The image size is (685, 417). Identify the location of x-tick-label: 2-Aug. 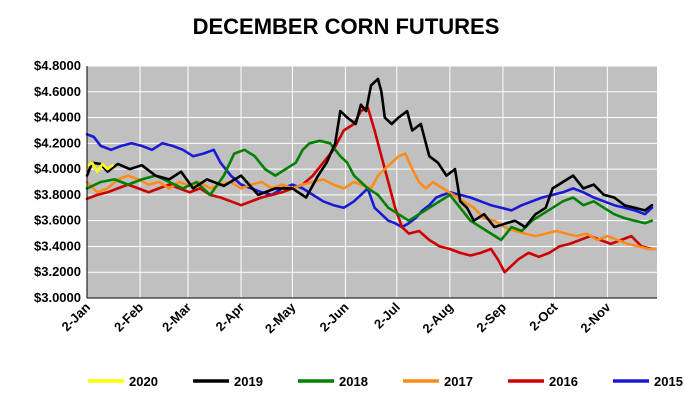
(437, 317).